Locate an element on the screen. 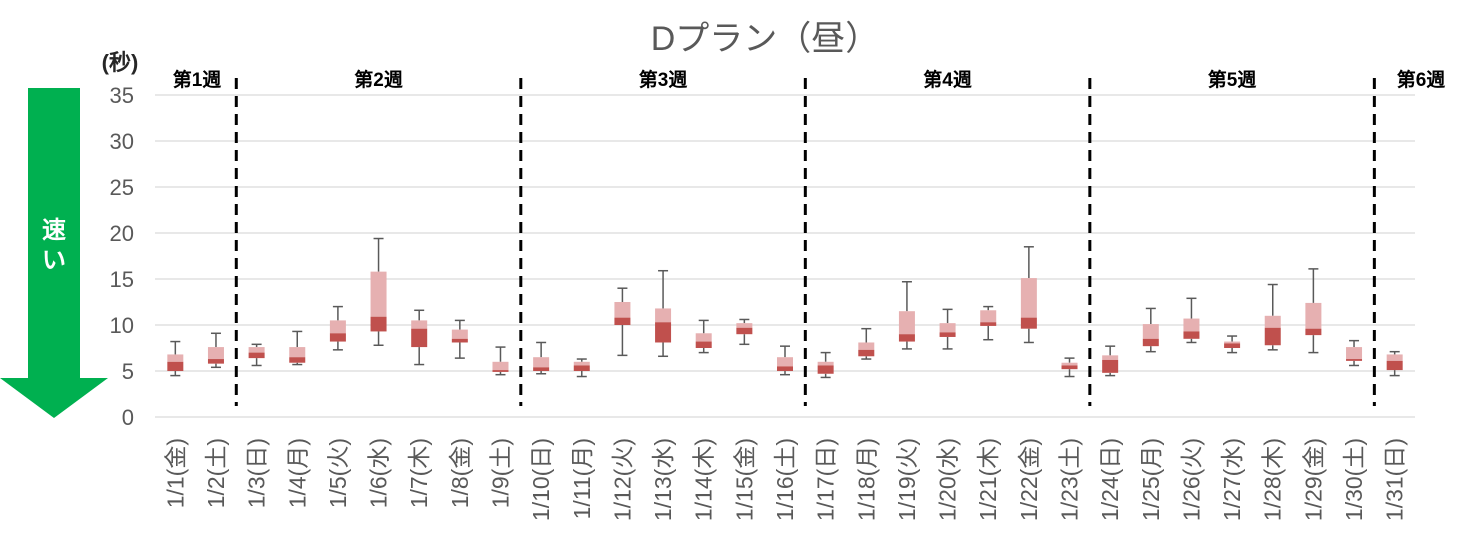 The width and height of the screenshot is (1480, 551). x-tick-label: 1/1(金) is located at coordinates (175, 473).